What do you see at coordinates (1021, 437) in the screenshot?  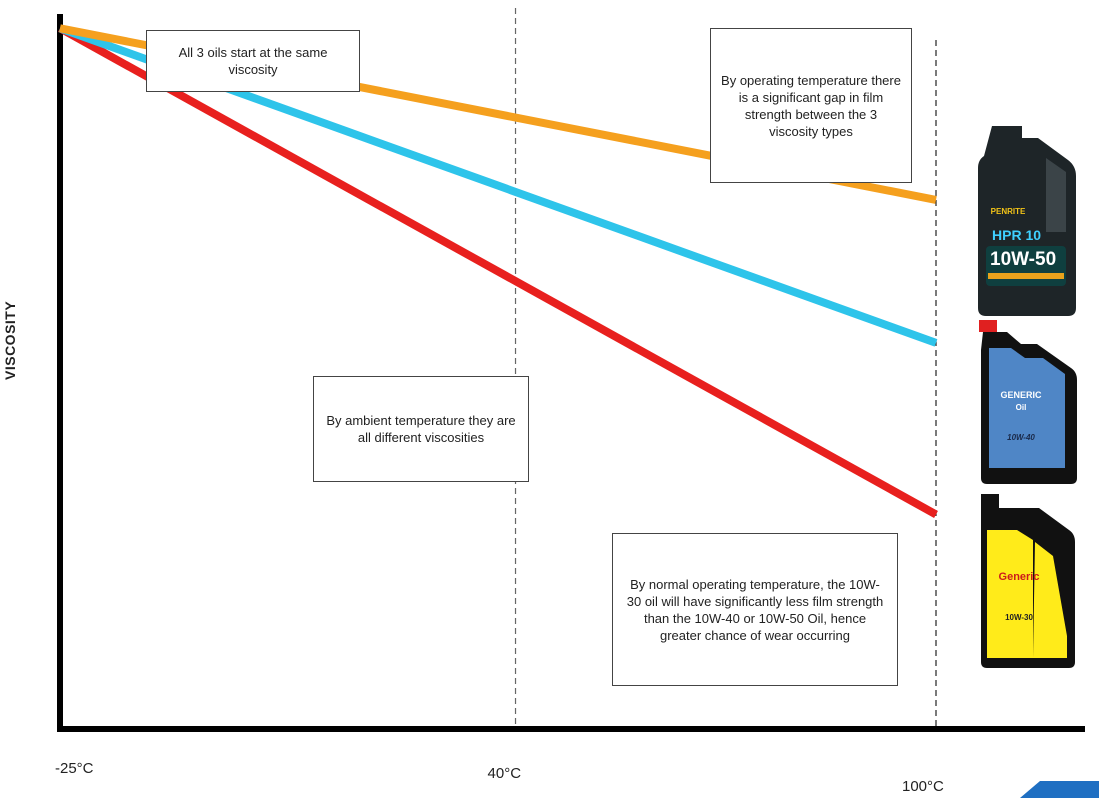 I see `bottle-grade-label: 10W-40` at bounding box center [1021, 437].